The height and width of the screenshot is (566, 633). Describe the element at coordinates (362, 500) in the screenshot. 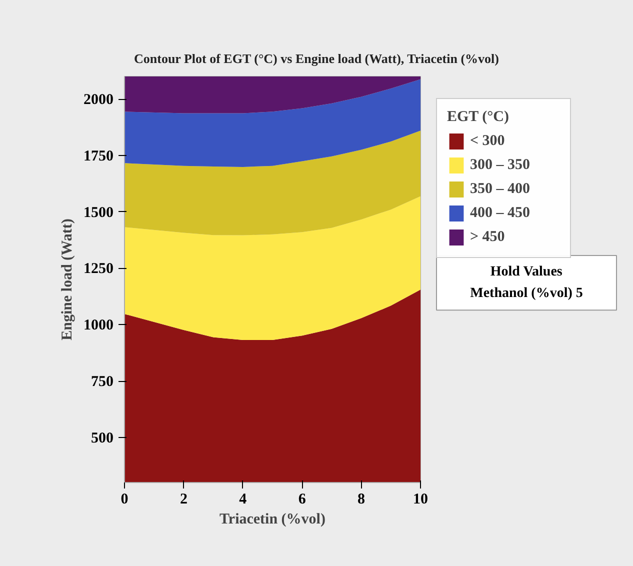

I see `x-tick-label: 8` at that location.